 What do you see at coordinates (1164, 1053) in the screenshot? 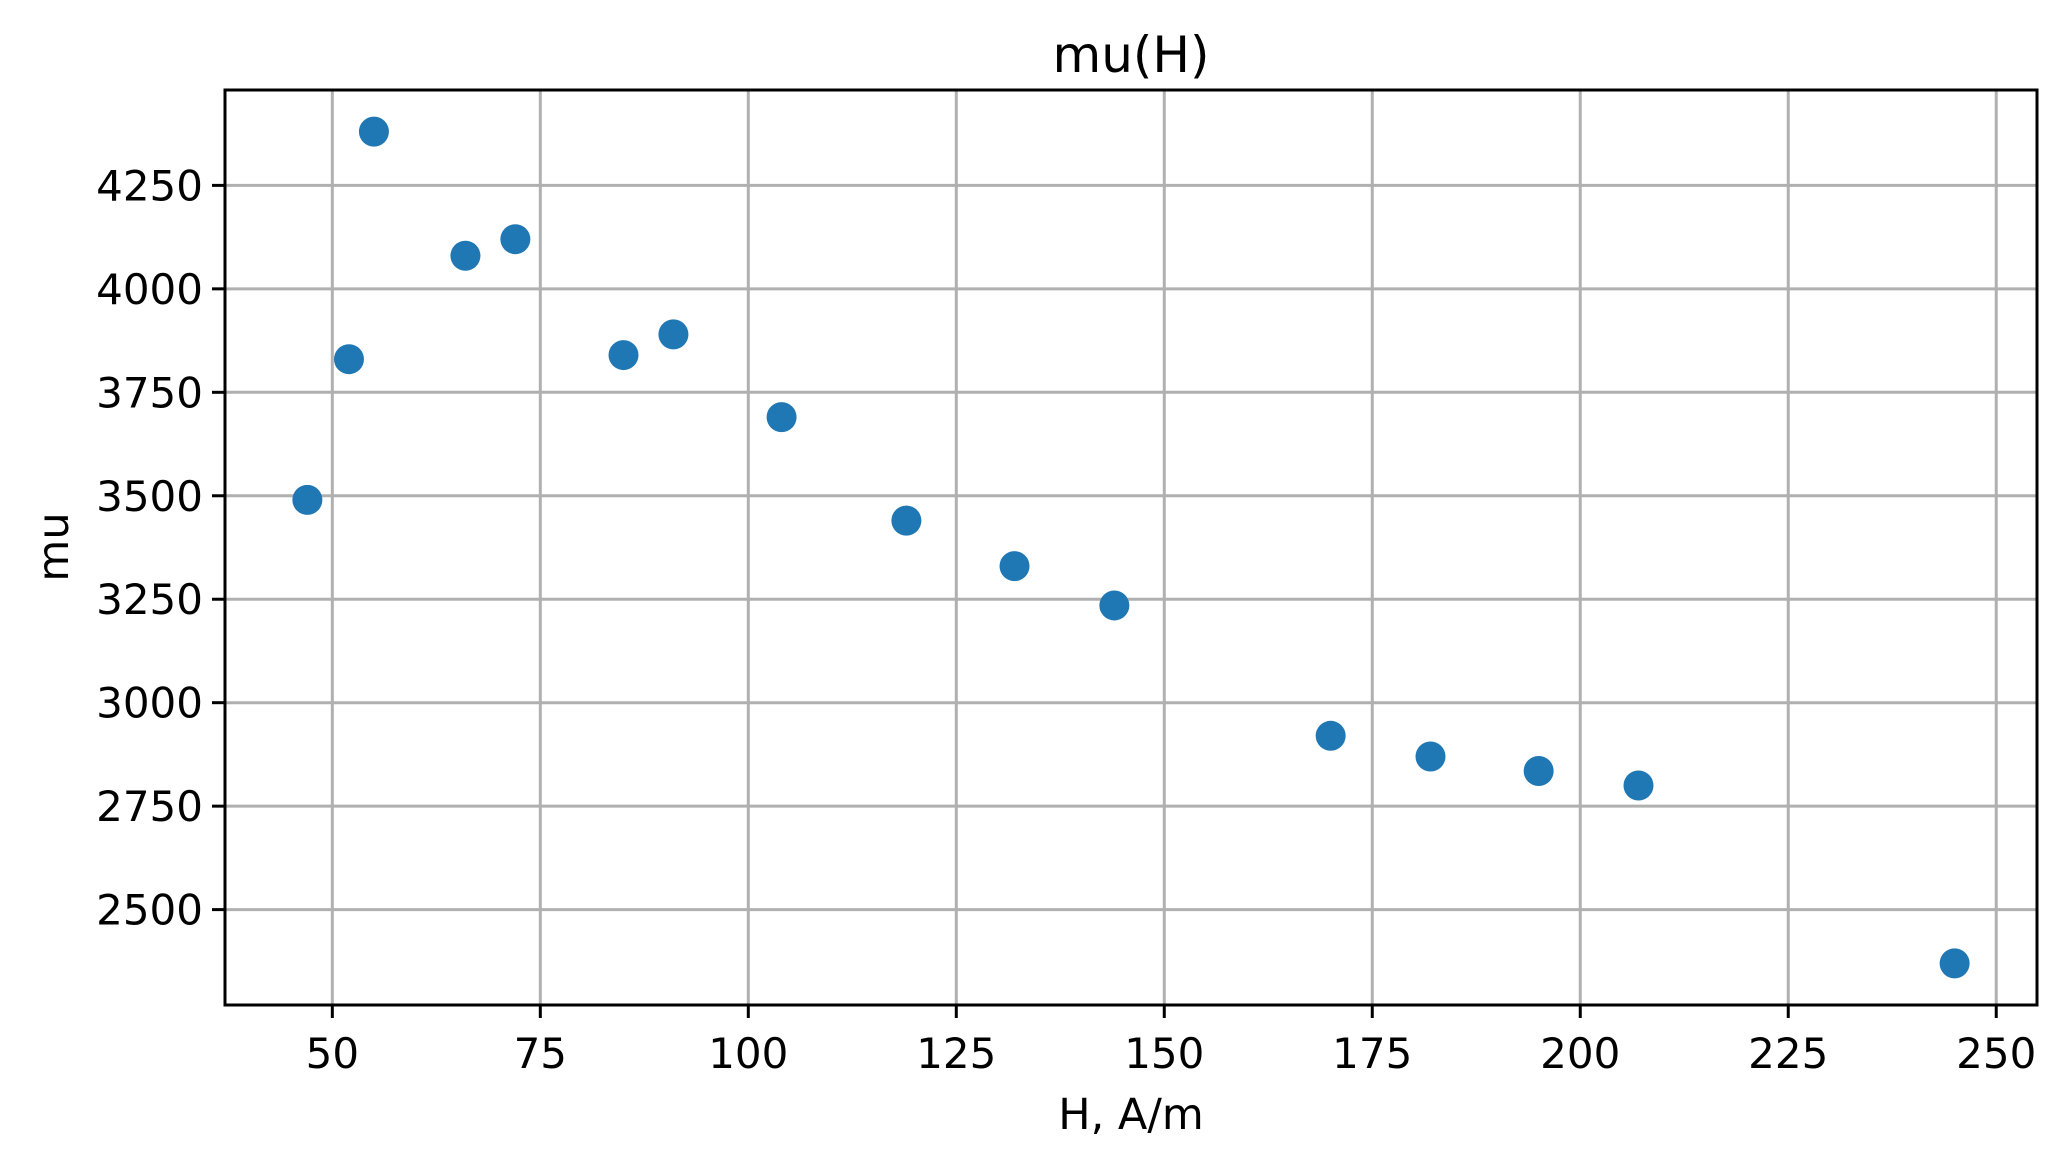
I see `x-tick-label: 150` at bounding box center [1164, 1053].